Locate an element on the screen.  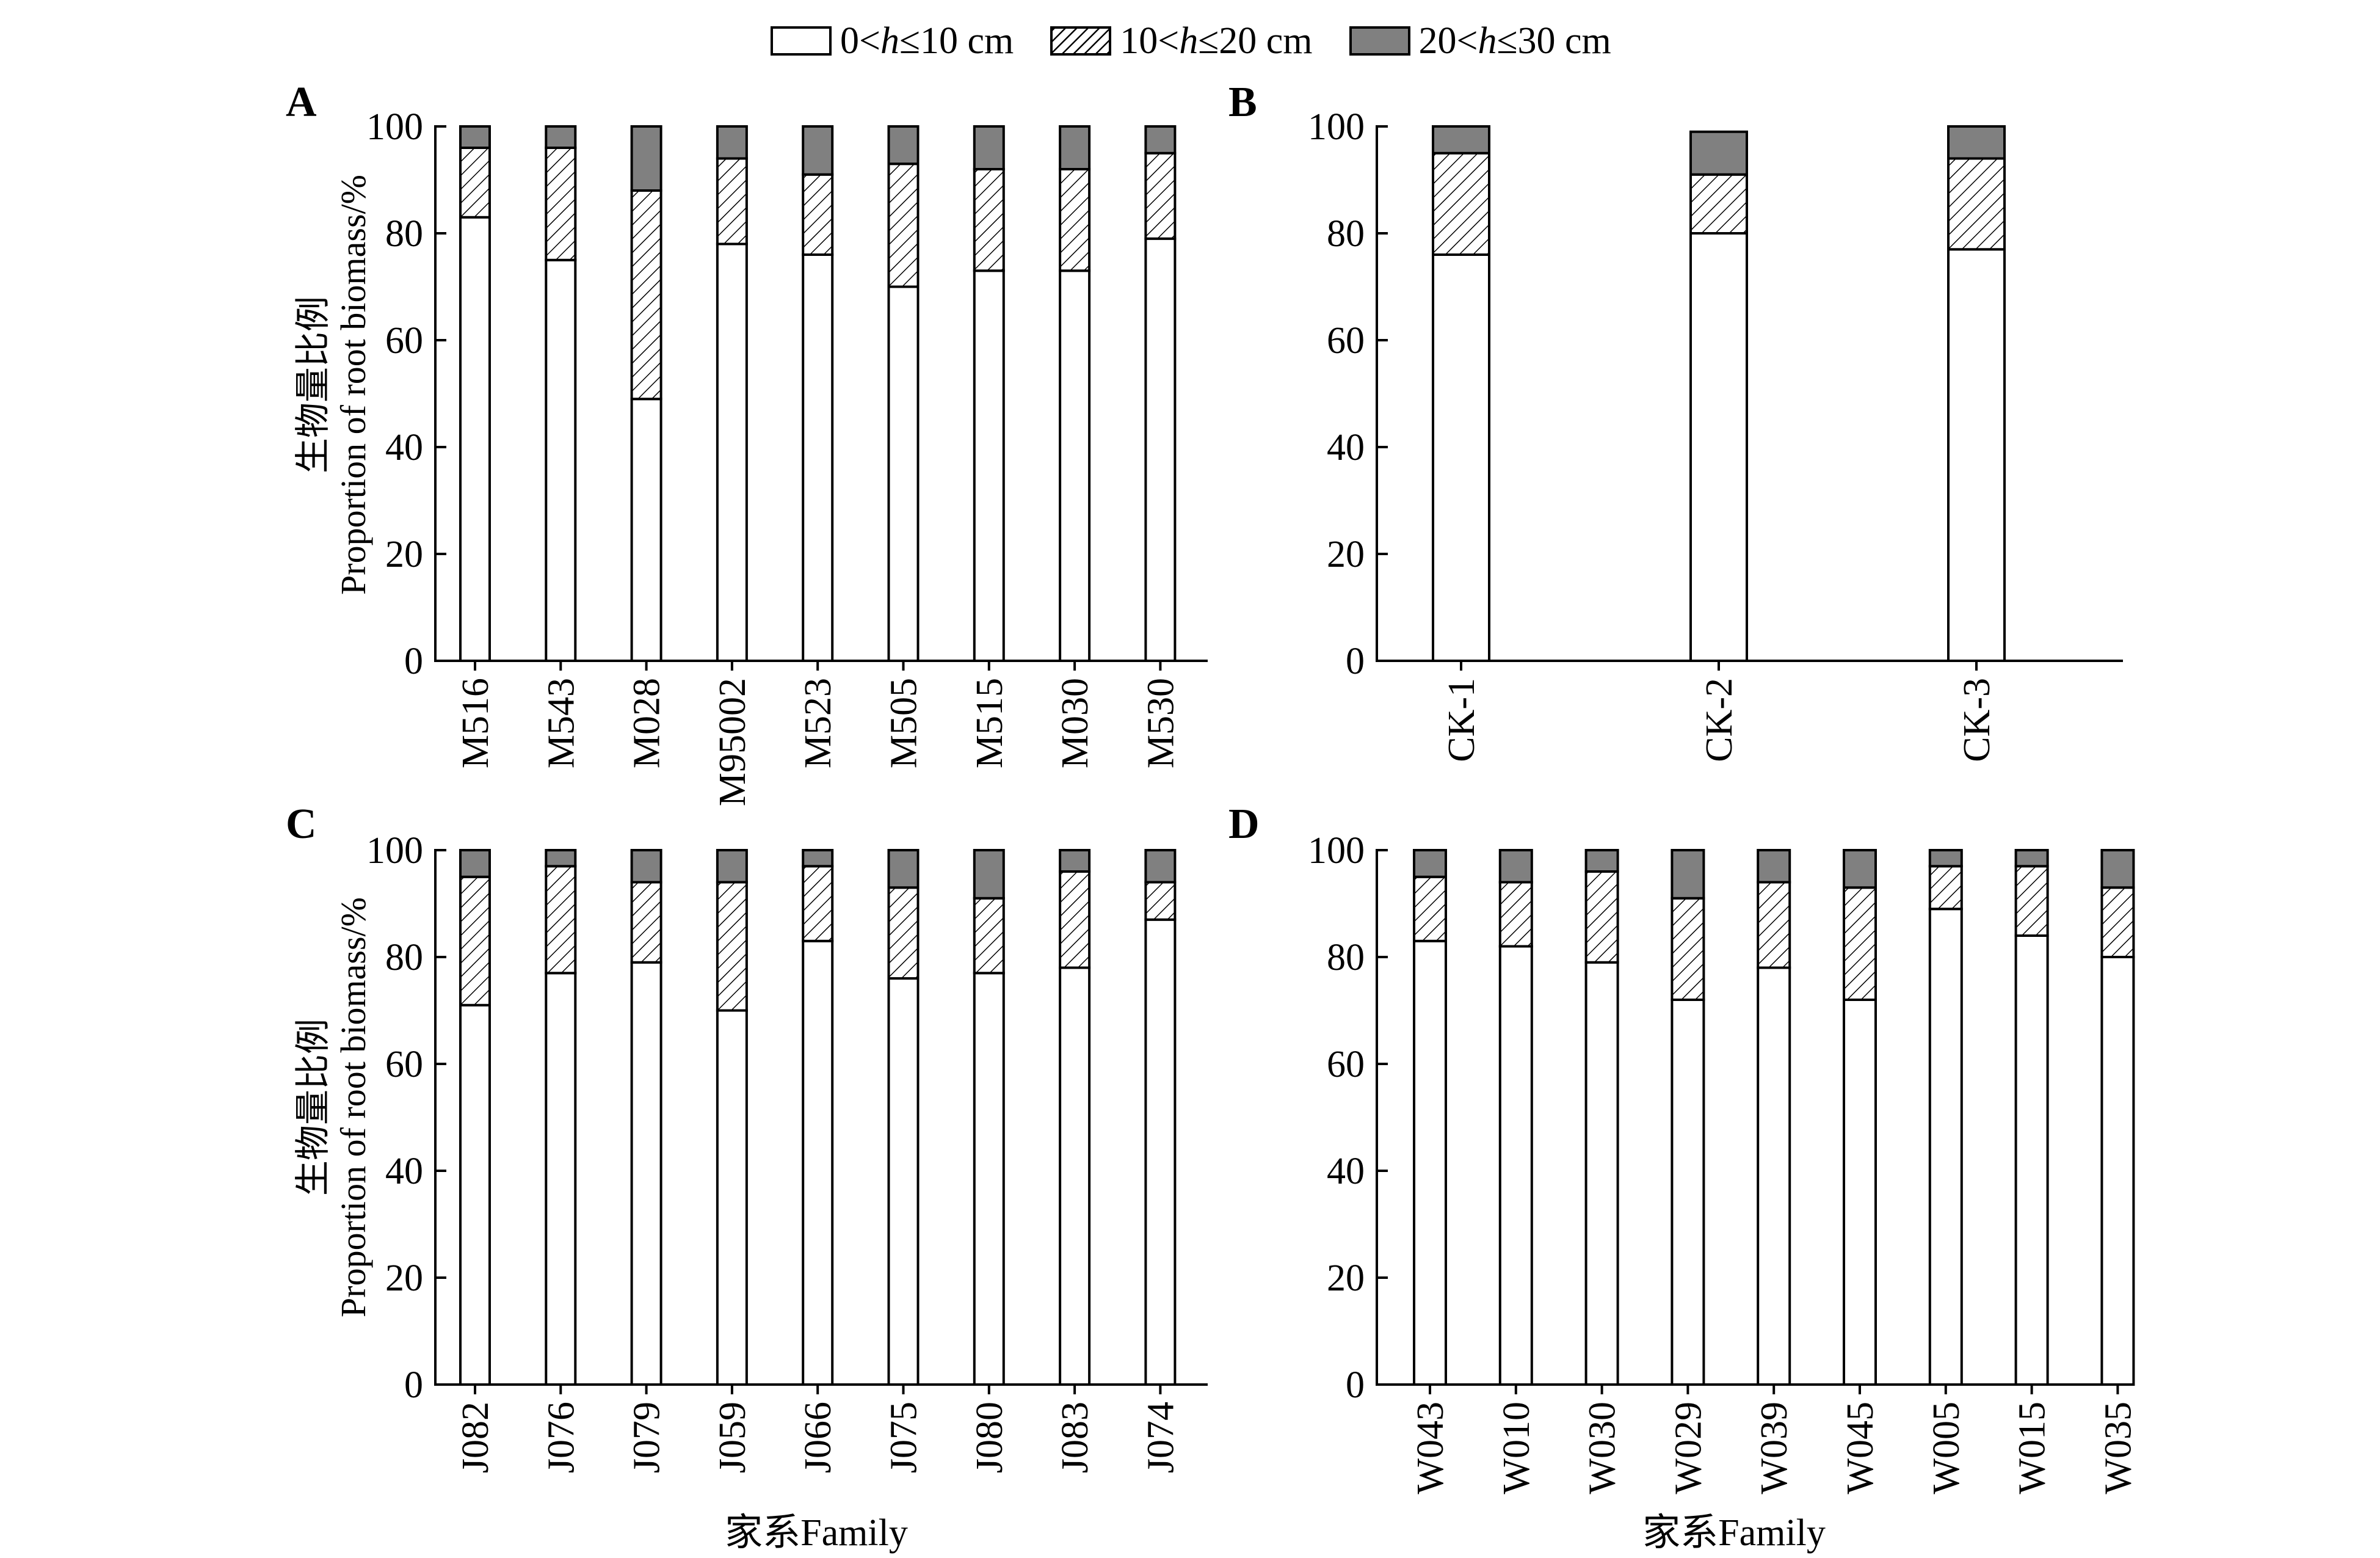
bar-a-m030-10-20cm is located at coordinates (1075, 220).